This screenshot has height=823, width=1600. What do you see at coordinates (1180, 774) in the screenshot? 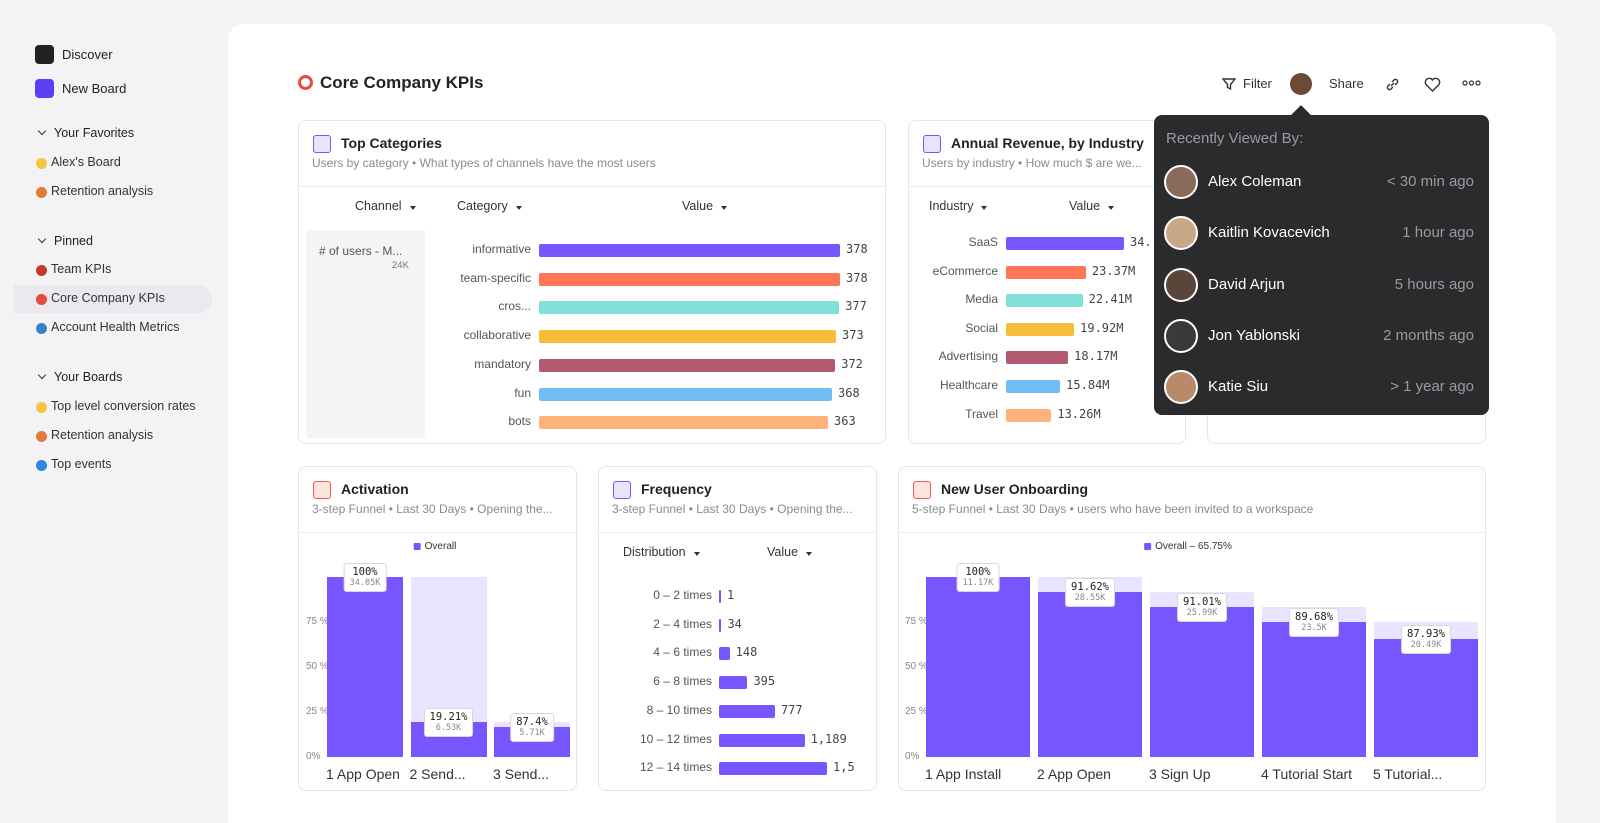
I see `category-label: 3 Sign Up` at bounding box center [1180, 774].